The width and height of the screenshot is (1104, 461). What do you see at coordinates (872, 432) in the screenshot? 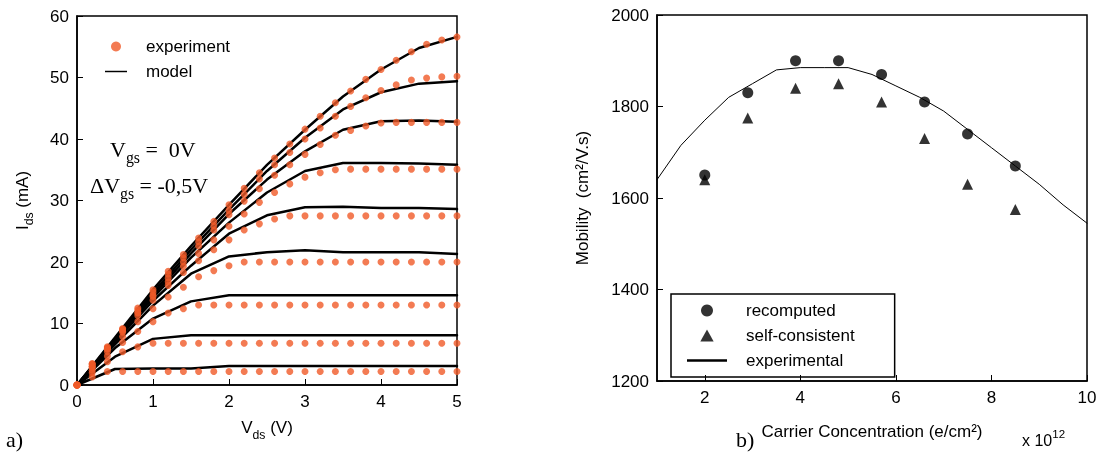
I see `x-axis-title: Carrier Concentration (e/cm²)` at bounding box center [872, 432].